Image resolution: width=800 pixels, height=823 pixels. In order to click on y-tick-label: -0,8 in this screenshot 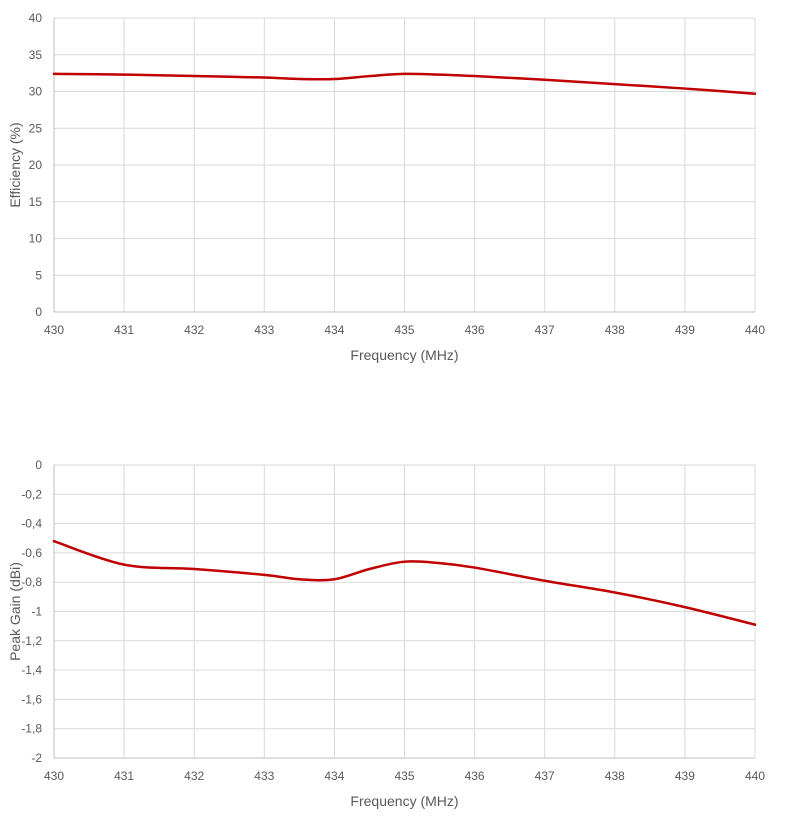, I will do `click(31, 582)`.